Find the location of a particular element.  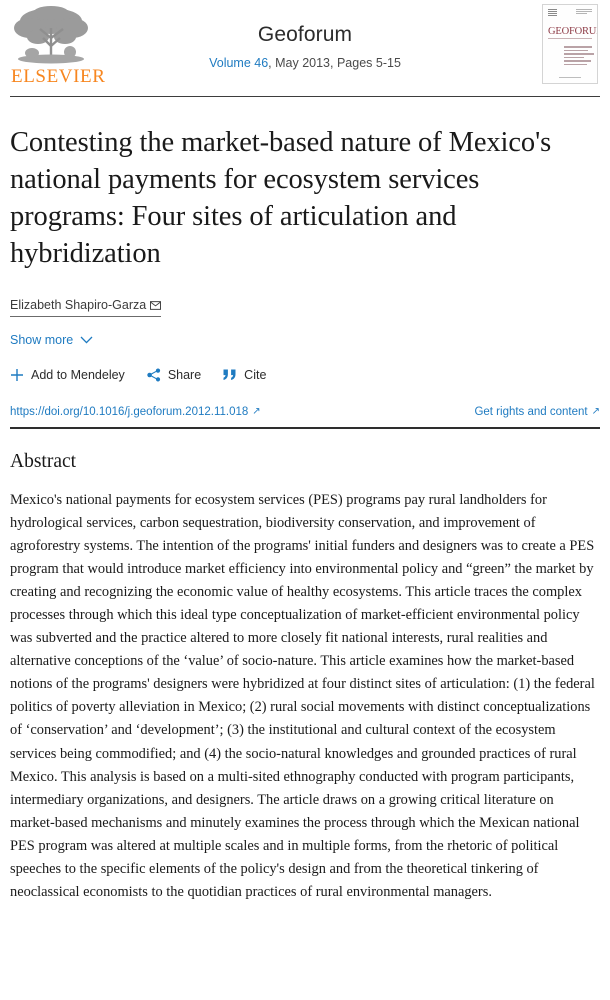

cover-logo-mark-icon is located at coordinates (552, 13).